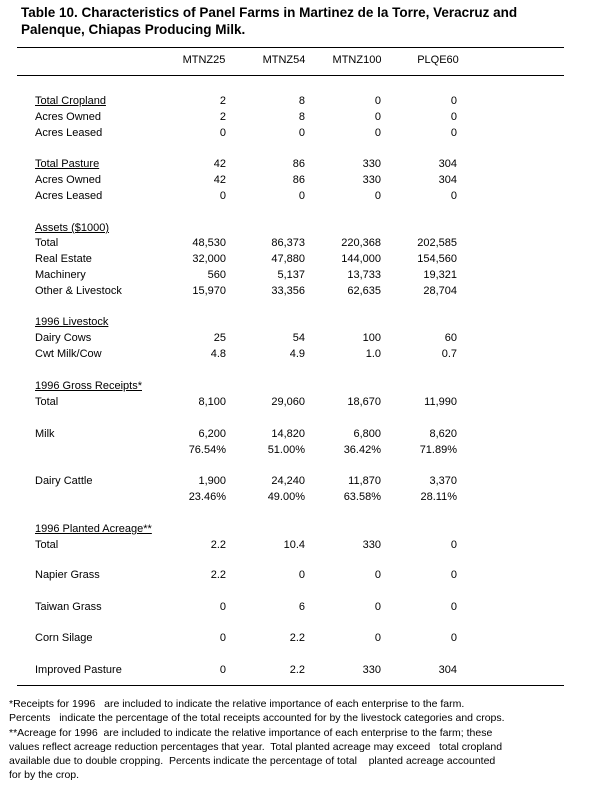 The width and height of the screenshot is (602, 799). I want to click on cell-value: 220,368, so click(361, 243).